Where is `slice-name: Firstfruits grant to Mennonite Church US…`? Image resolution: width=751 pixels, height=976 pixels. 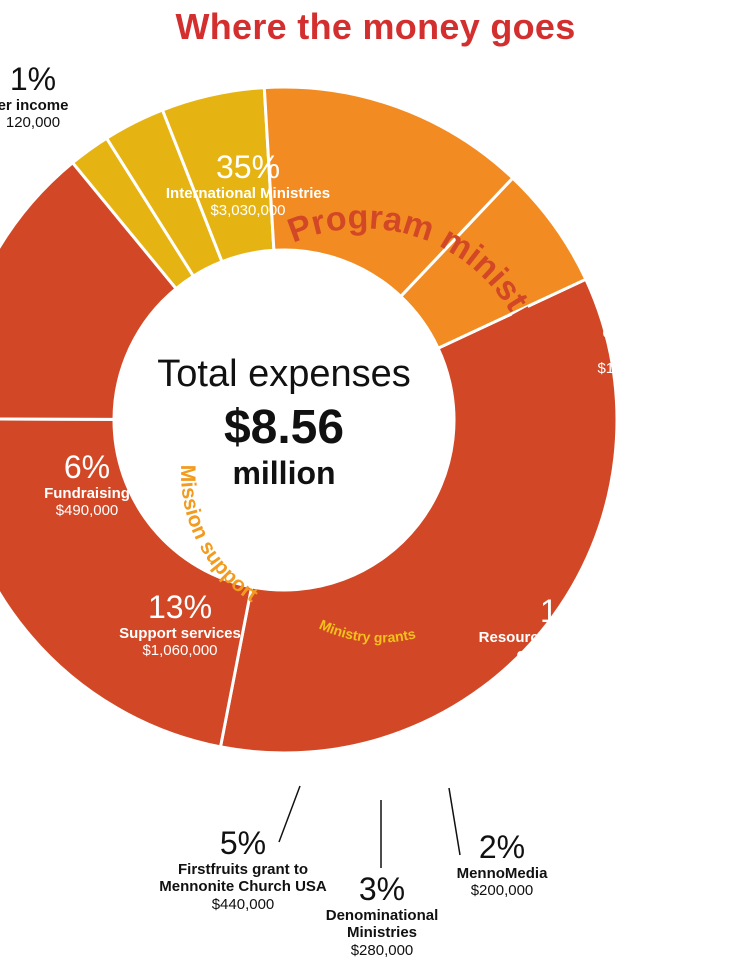
slice-name: Firstfruits grant to Mennonite Church US… is located at coordinates (243, 878).